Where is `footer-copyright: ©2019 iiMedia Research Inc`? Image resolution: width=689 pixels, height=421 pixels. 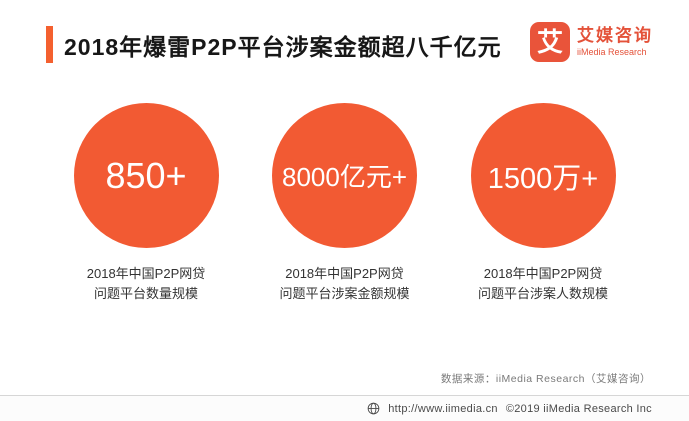 footer-copyright: ©2019 iiMedia Research Inc is located at coordinates (578, 408).